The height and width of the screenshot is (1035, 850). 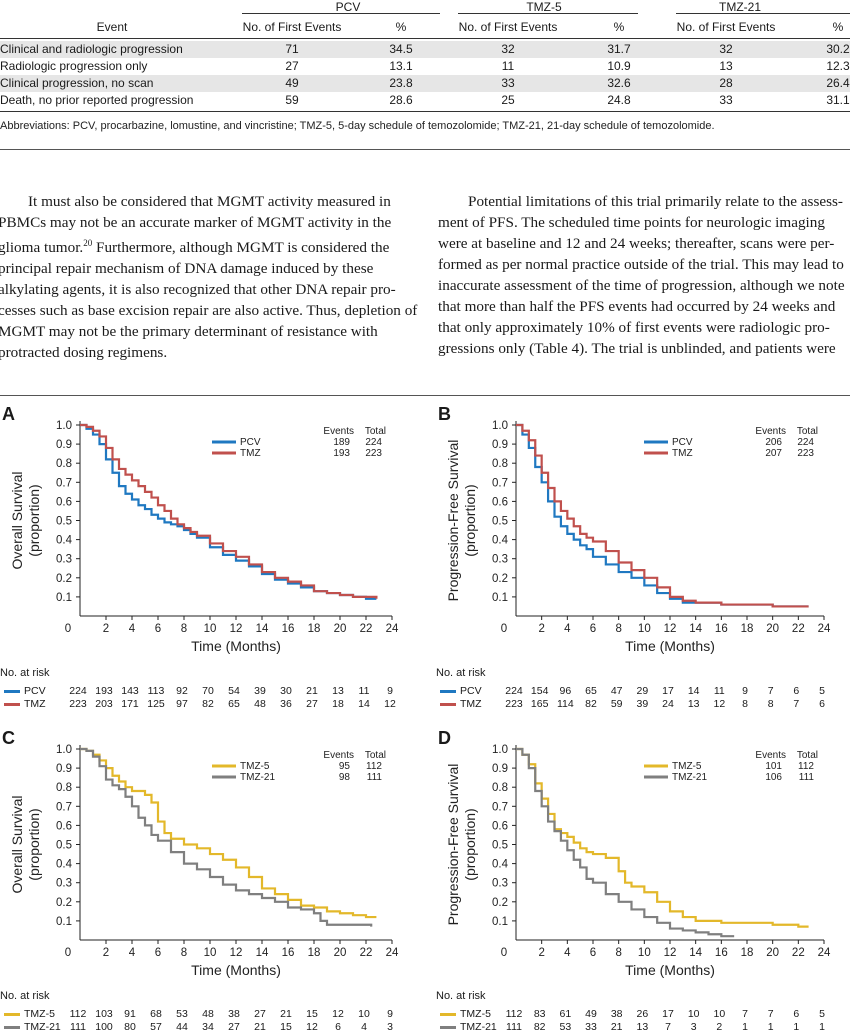 What do you see at coordinates (565, 1014) in the screenshot?
I see `risk-count: 61` at bounding box center [565, 1014].